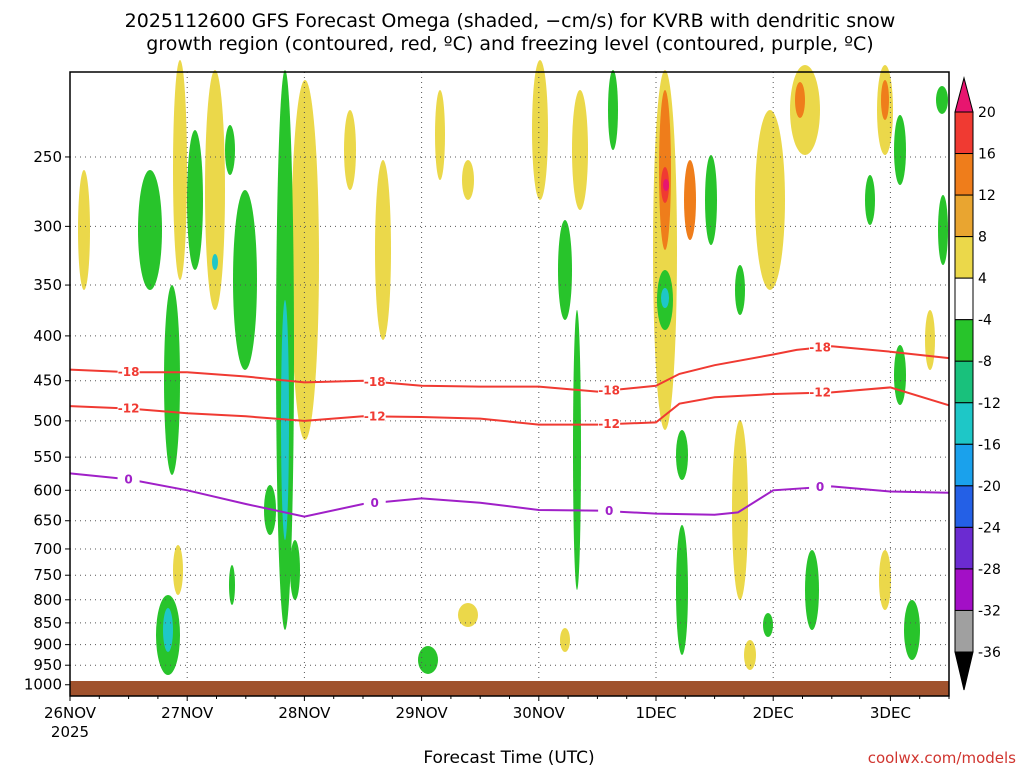 The height and width of the screenshot is (768, 1024). I want to click on x-tick-label: 30NOV, so click(539, 713).